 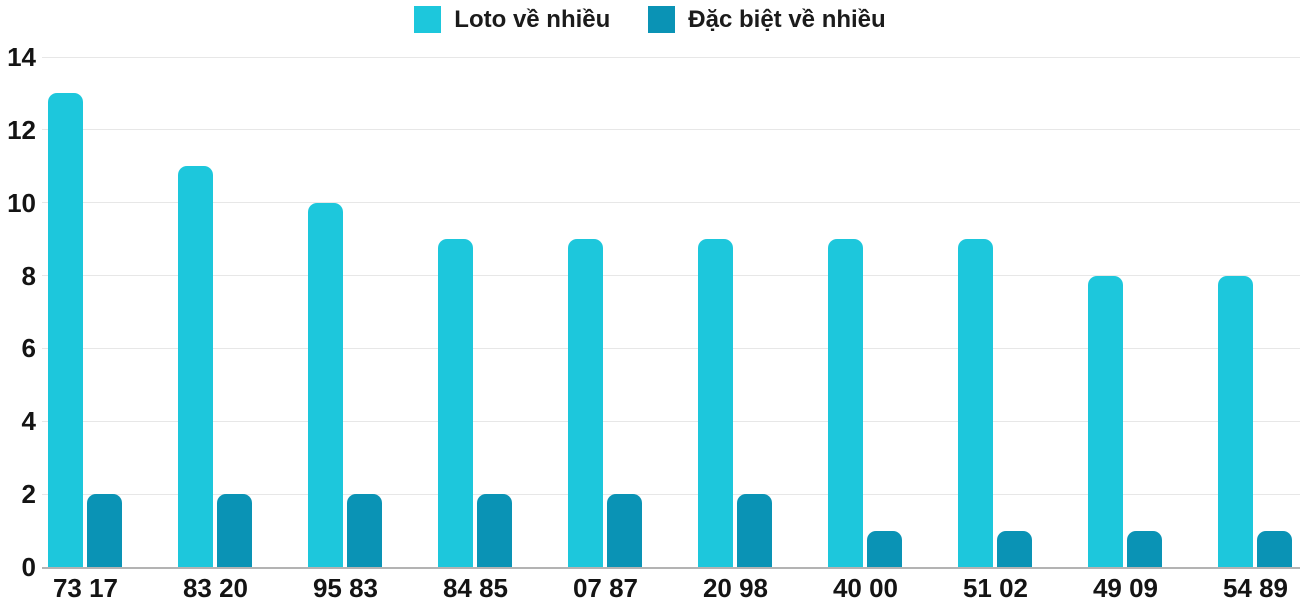 What do you see at coordinates (21, 129) in the screenshot?
I see `y-axis-tick-12: 12` at bounding box center [21, 129].